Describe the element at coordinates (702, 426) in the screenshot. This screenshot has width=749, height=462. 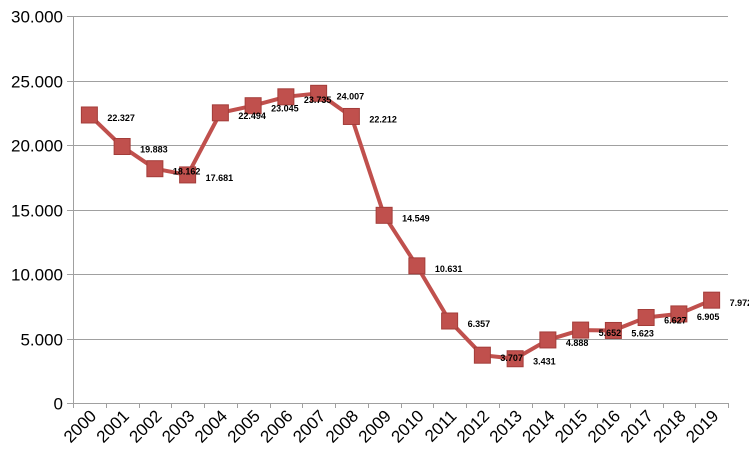
I see `x-tick-label: 2019` at that location.